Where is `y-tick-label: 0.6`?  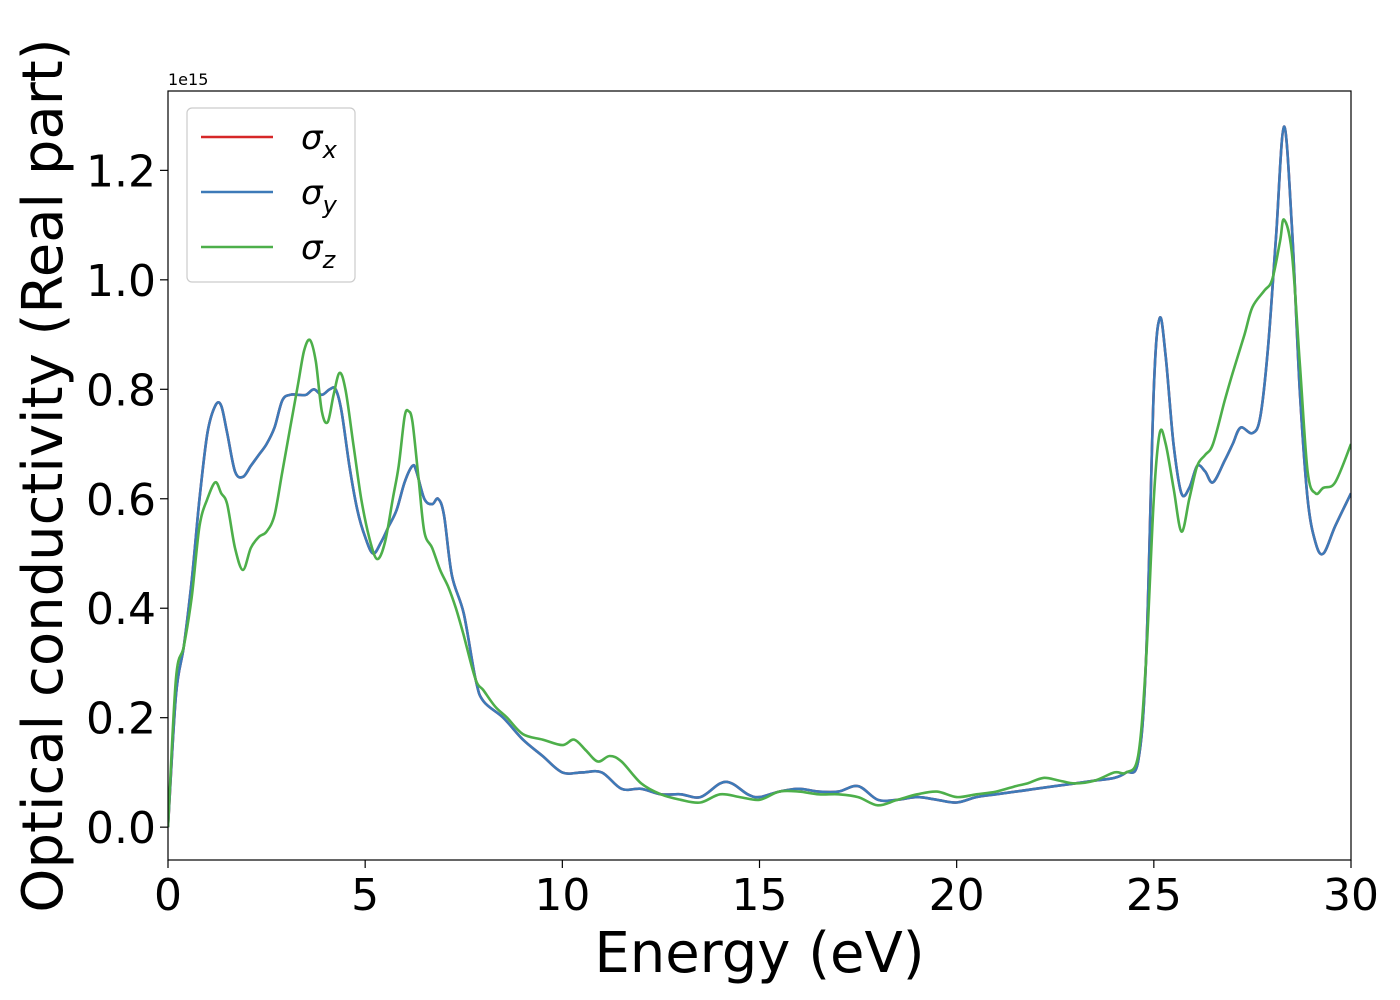
y-tick-label: 0.6 is located at coordinates (121, 500).